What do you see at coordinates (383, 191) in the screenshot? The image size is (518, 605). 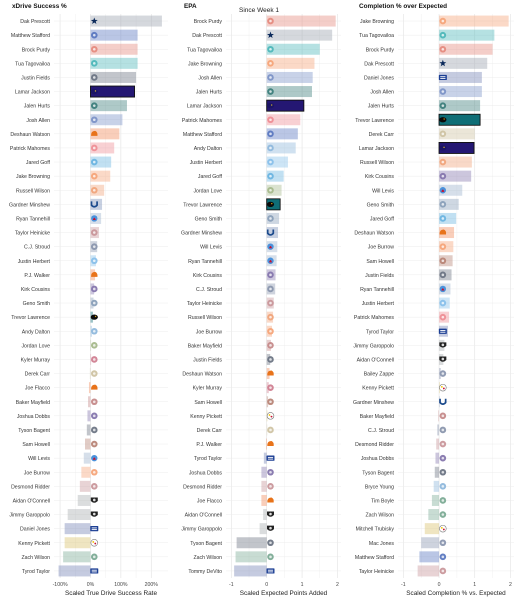 I see `row-label: Will Levis` at bounding box center [383, 191].